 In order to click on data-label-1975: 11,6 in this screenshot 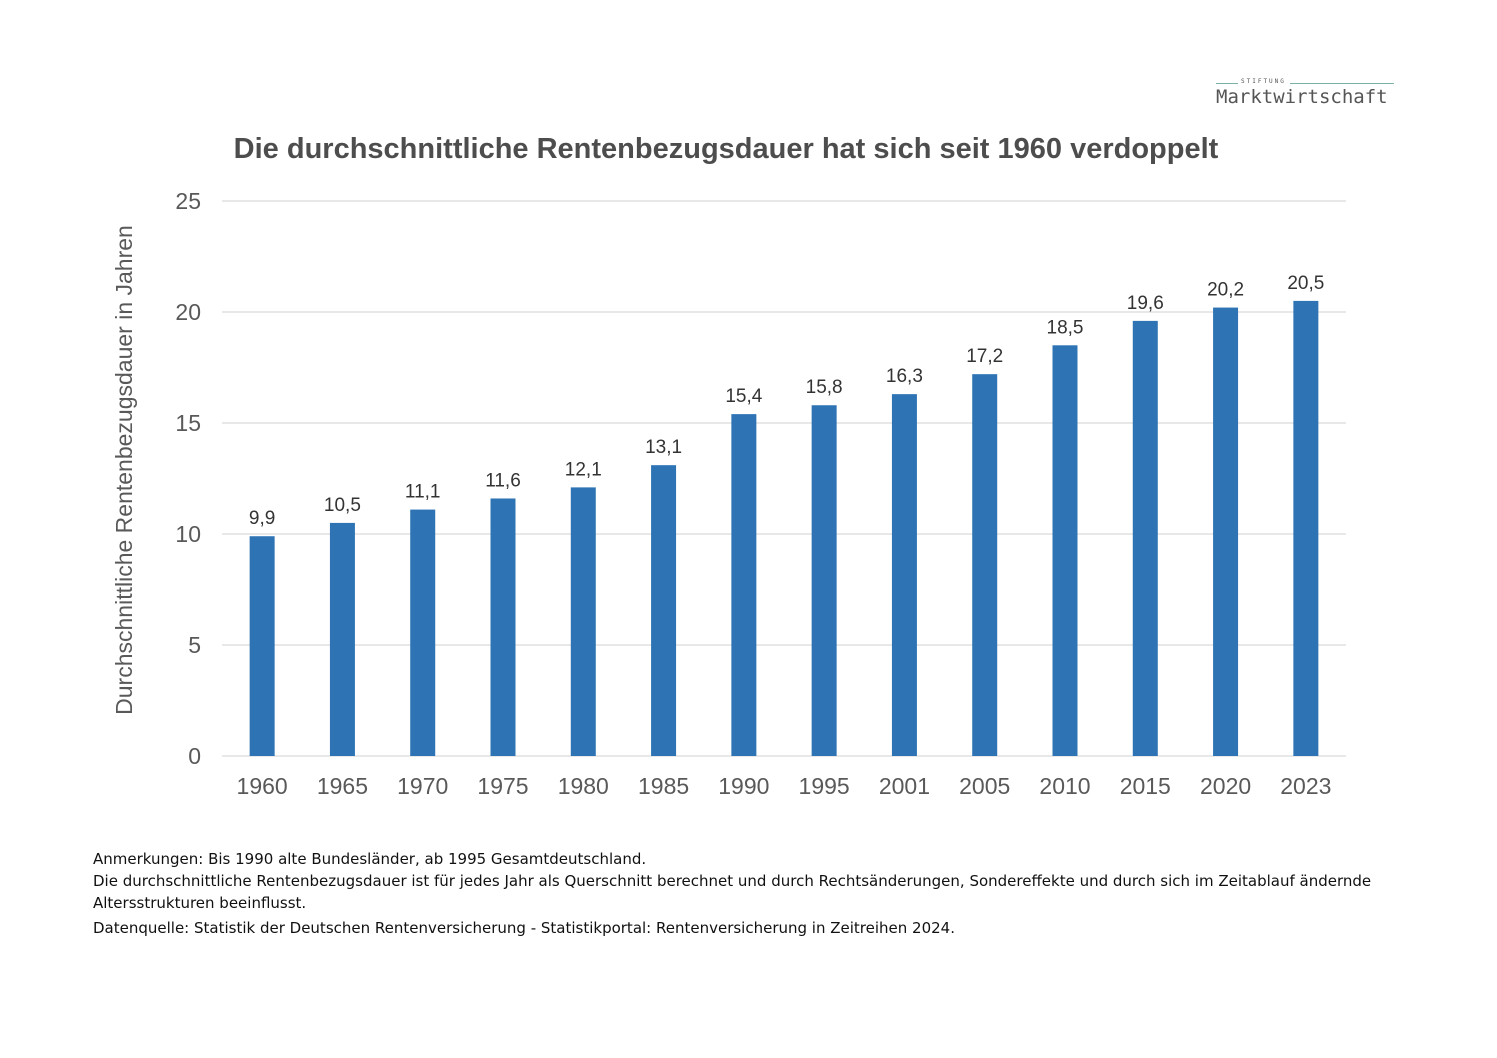, I will do `click(503, 480)`.